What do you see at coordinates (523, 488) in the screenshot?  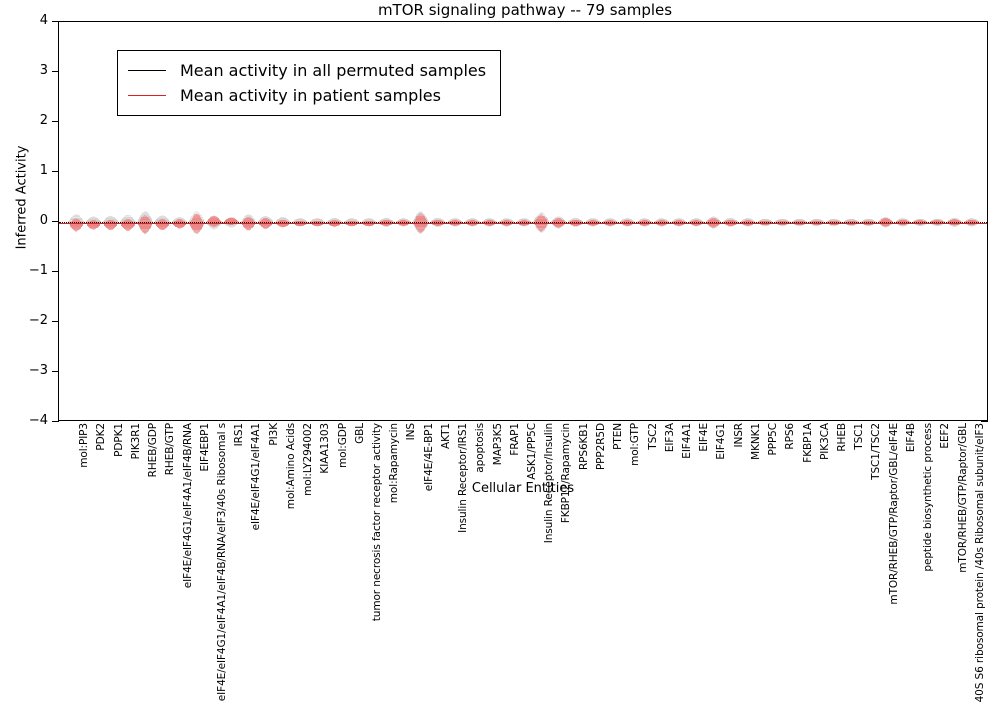 I see `x-axis-label: Cellular Entities` at bounding box center [523, 488].